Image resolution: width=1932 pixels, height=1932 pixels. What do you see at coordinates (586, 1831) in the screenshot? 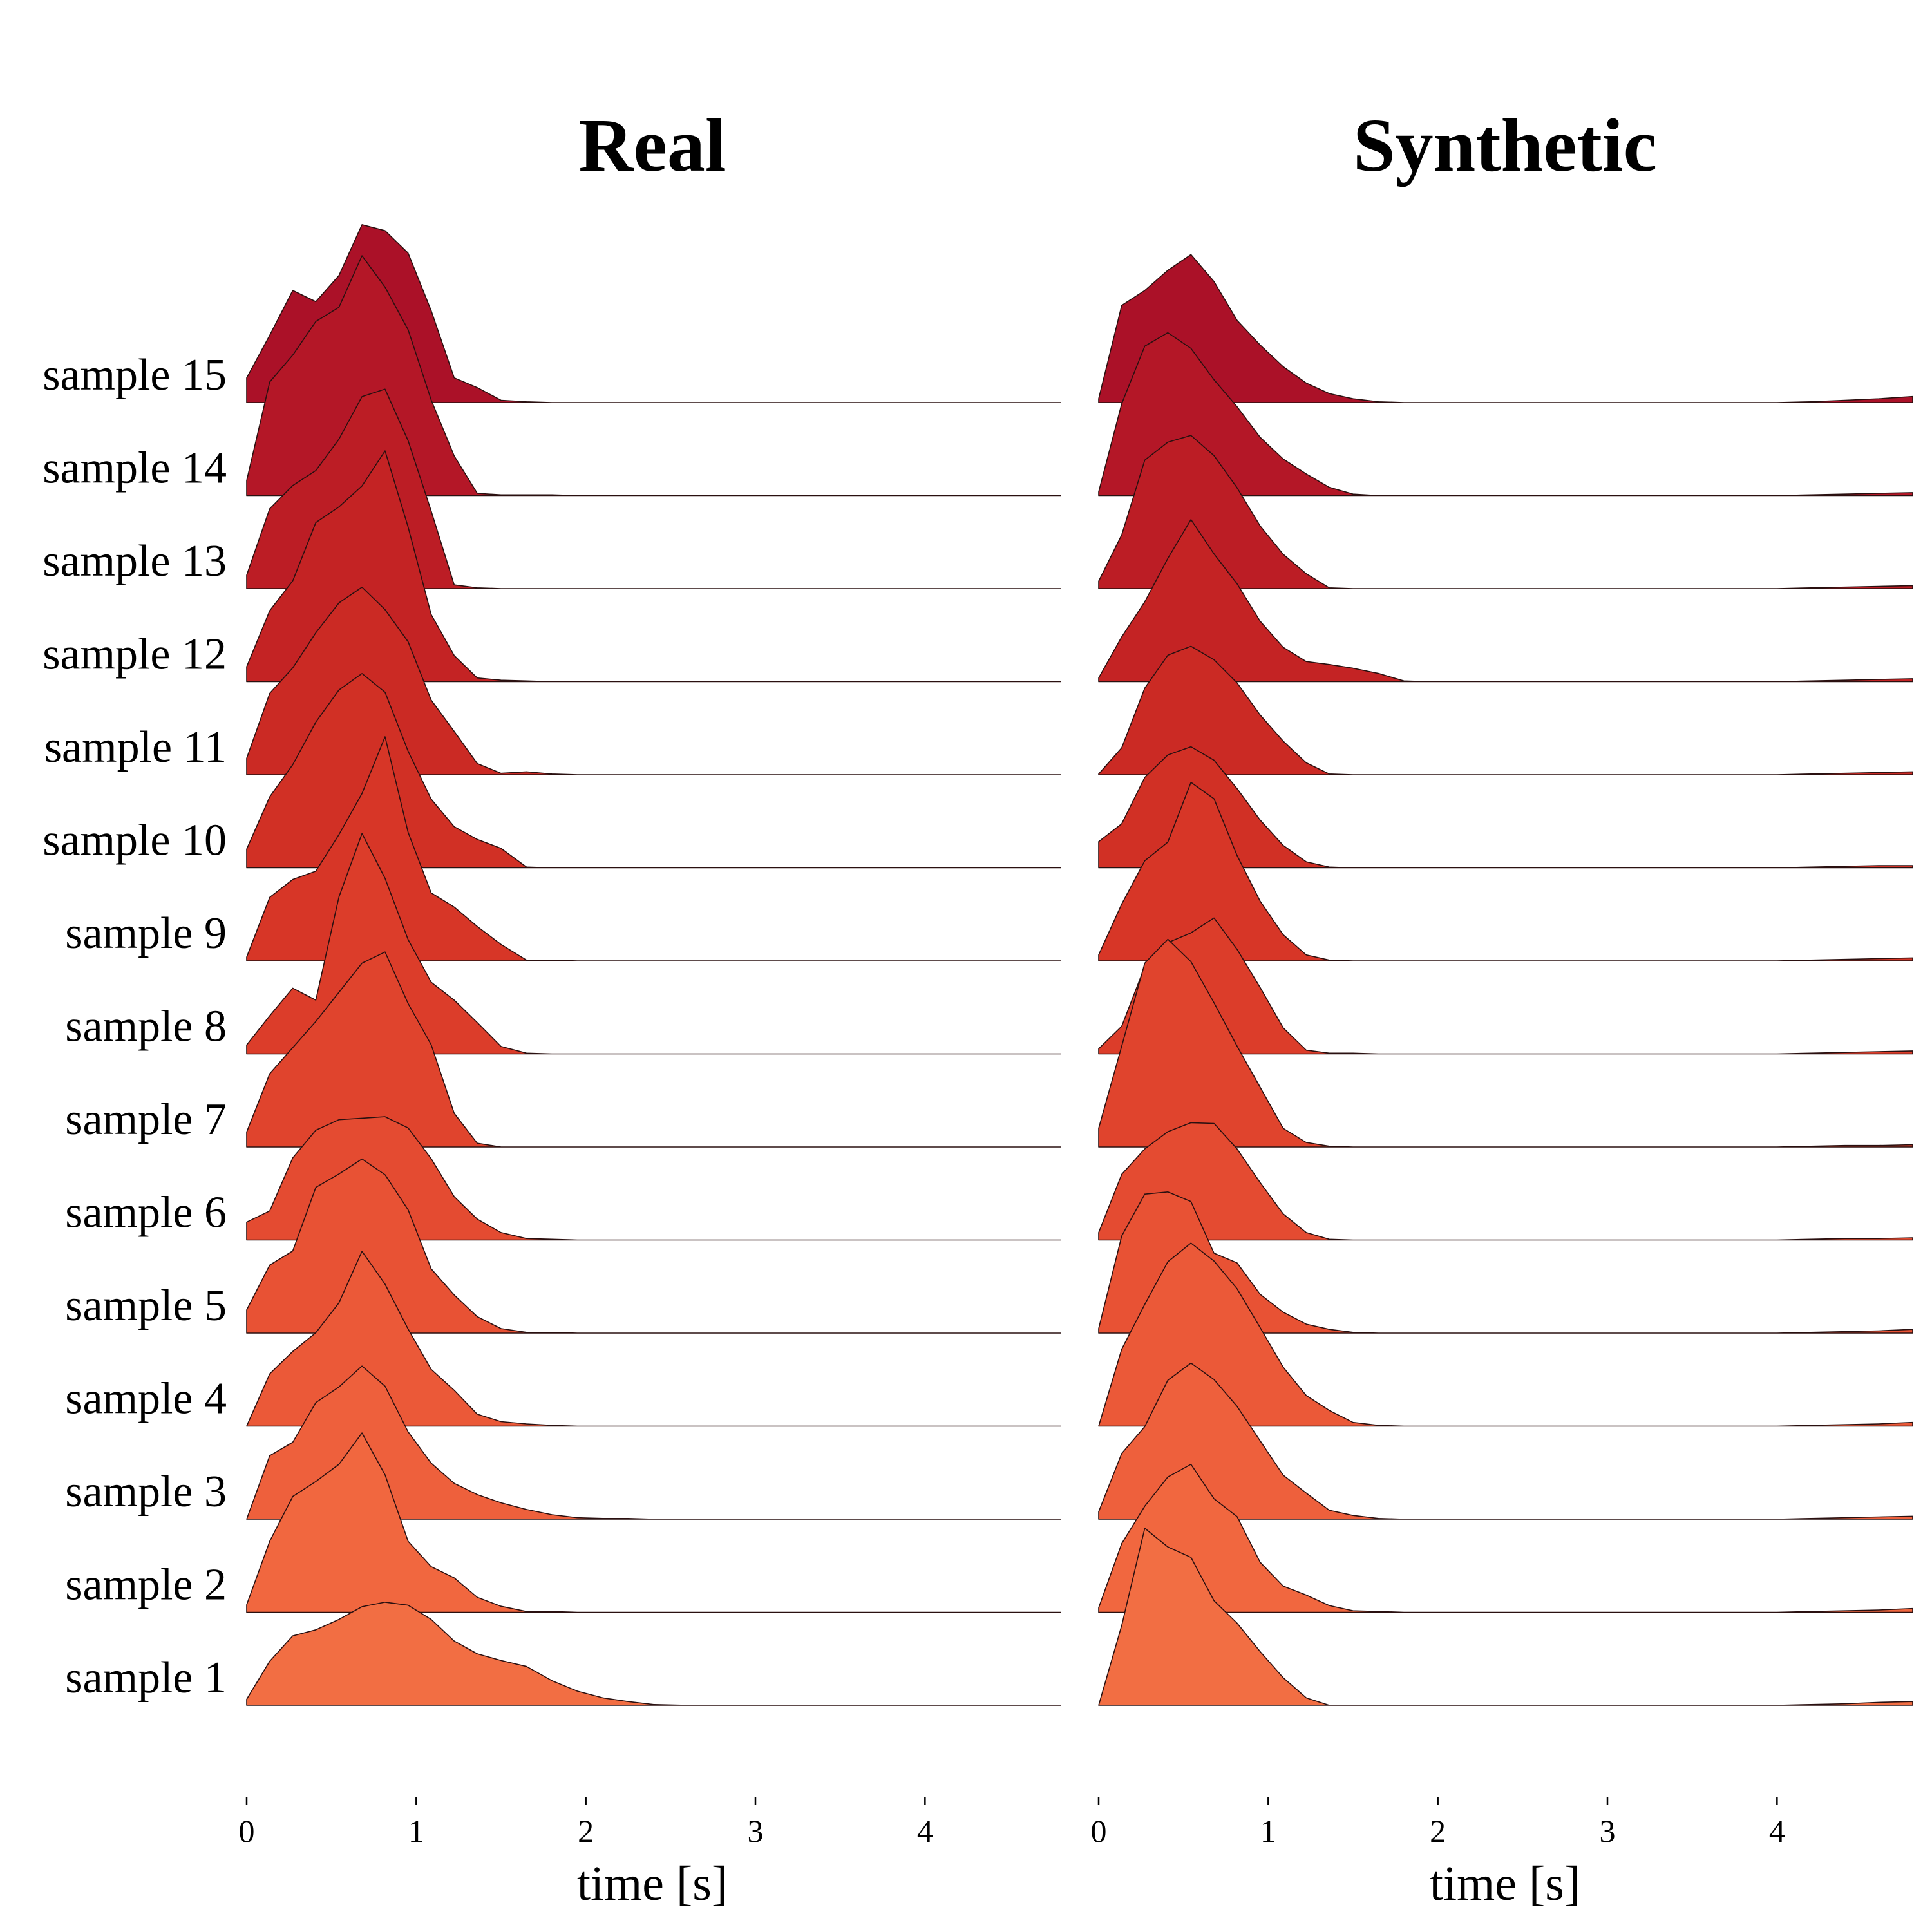
I see `real-x-tick-label-2: 2` at bounding box center [586, 1831].